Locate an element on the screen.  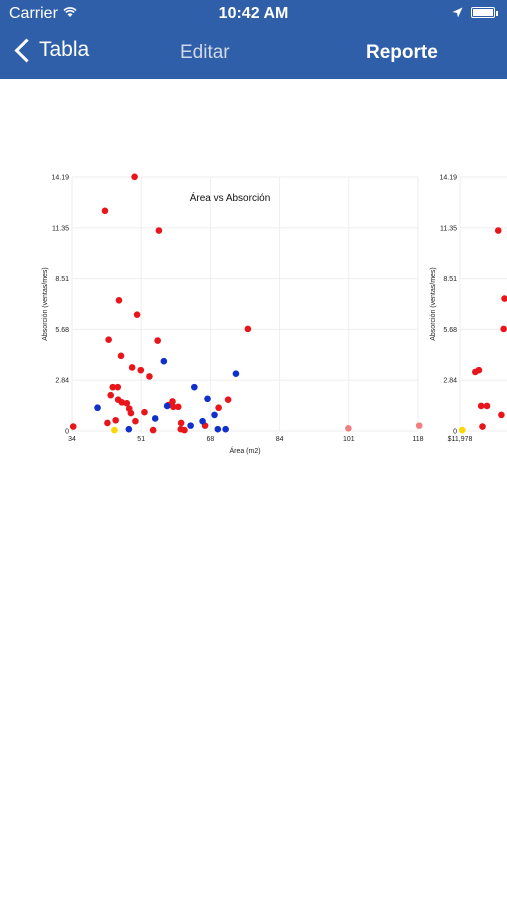
x-tick-label: $11,978 is located at coordinates (460, 439).